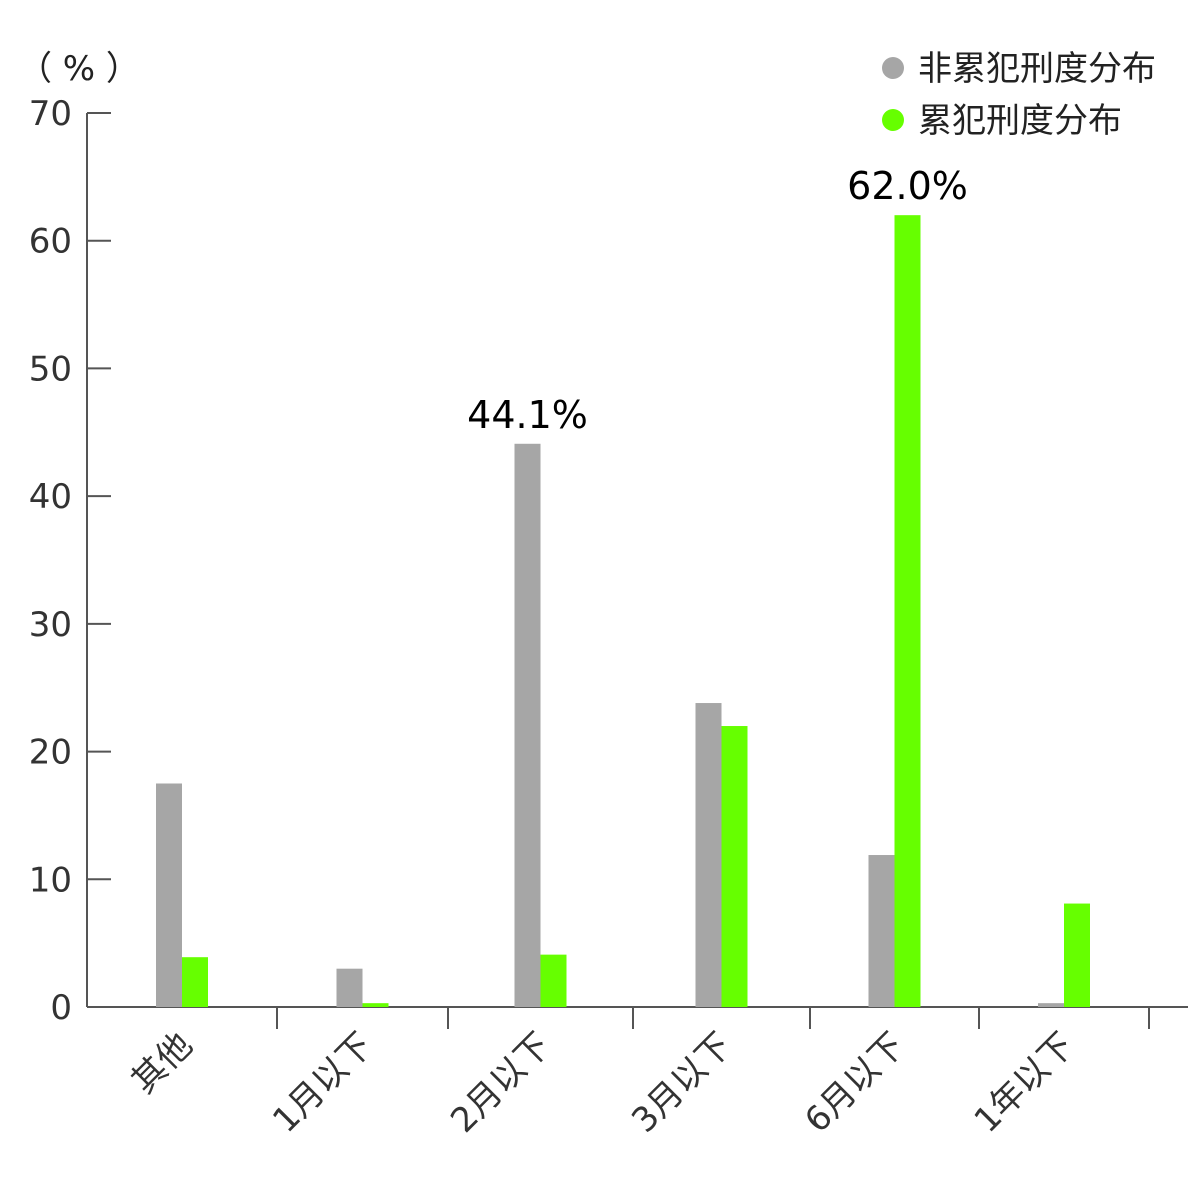 The width and height of the screenshot is (1200, 1200). I want to click on y-tick-label: 70, so click(50, 114).